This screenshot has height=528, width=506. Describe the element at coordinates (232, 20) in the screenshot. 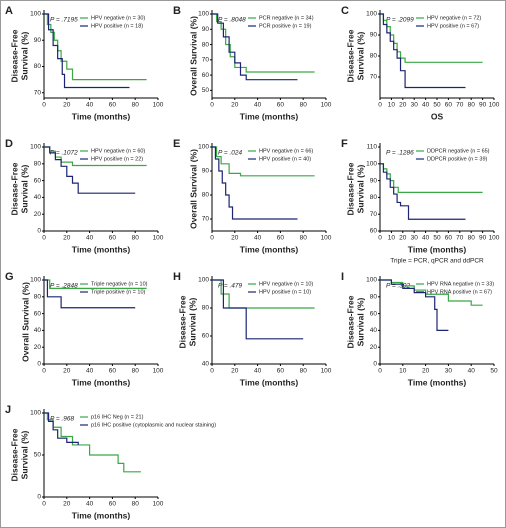

I see `p-value: P = .8048` at that location.